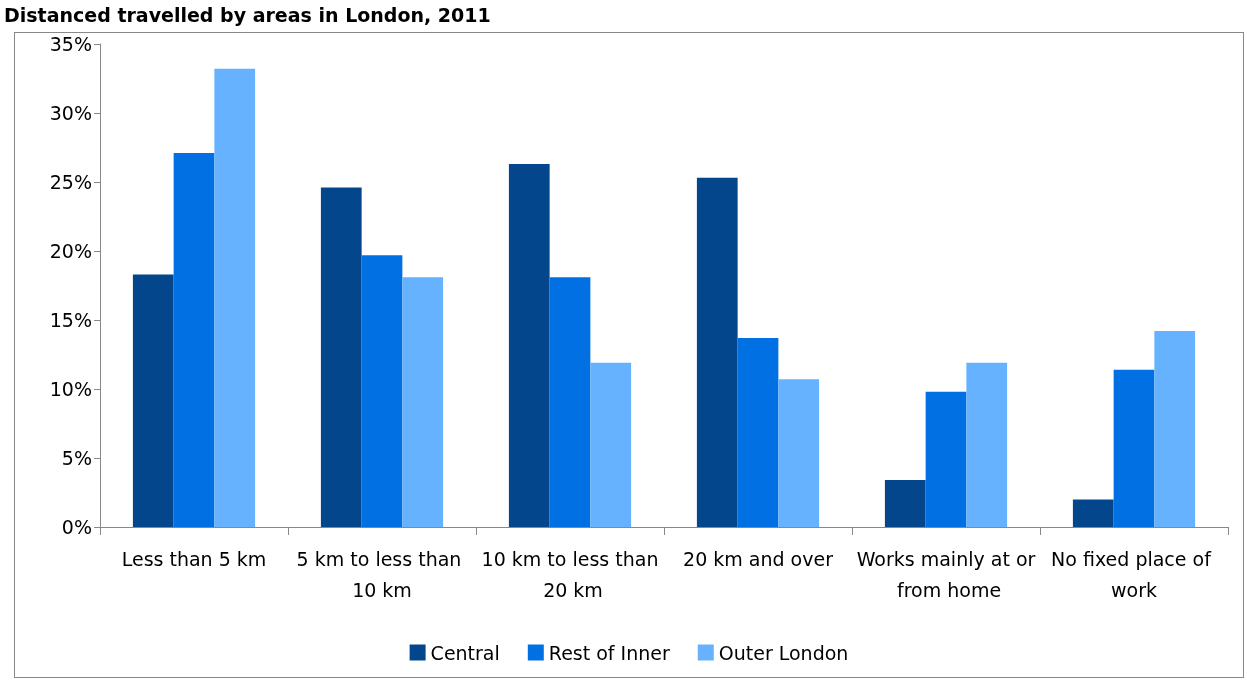 The height and width of the screenshot is (682, 1247). Describe the element at coordinates (382, 574) in the screenshot. I see `x-tick-label: 5 km to less than 10 km` at that location.